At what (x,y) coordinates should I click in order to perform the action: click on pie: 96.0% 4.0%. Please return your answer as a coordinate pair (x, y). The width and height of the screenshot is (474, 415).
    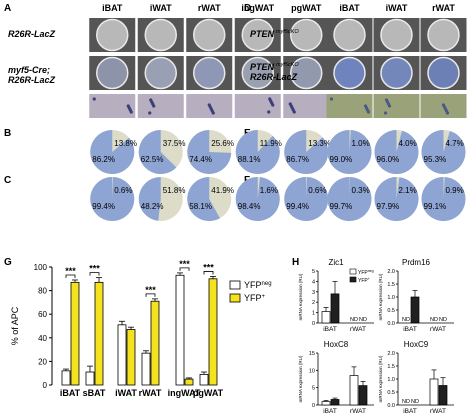
    Looking at the image, I should click on (396, 152).